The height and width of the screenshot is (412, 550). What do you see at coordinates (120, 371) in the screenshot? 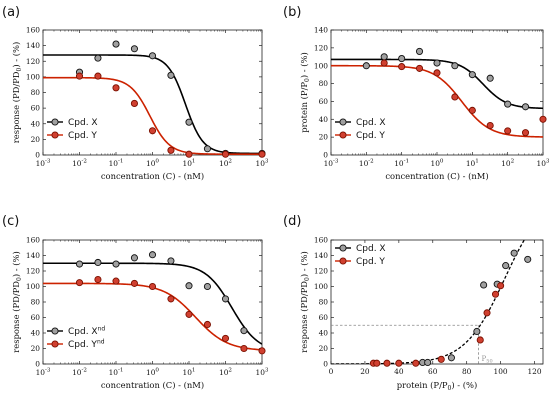
I see `x-tick-exponent: -1` at bounding box center [120, 371].